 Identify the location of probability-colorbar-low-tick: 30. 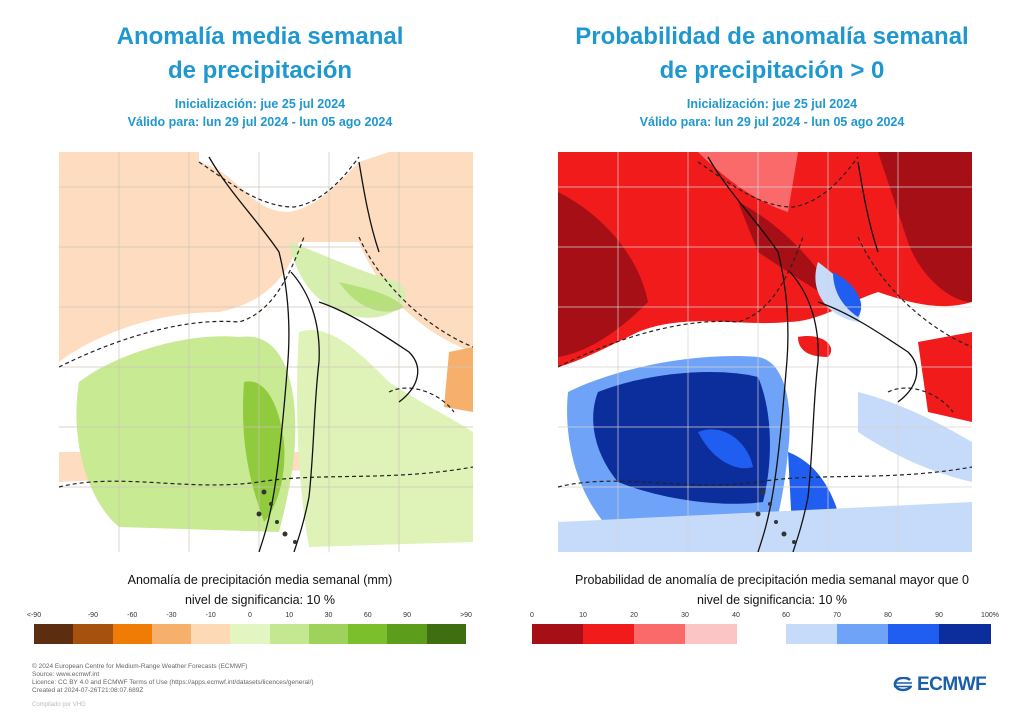
(685, 615).